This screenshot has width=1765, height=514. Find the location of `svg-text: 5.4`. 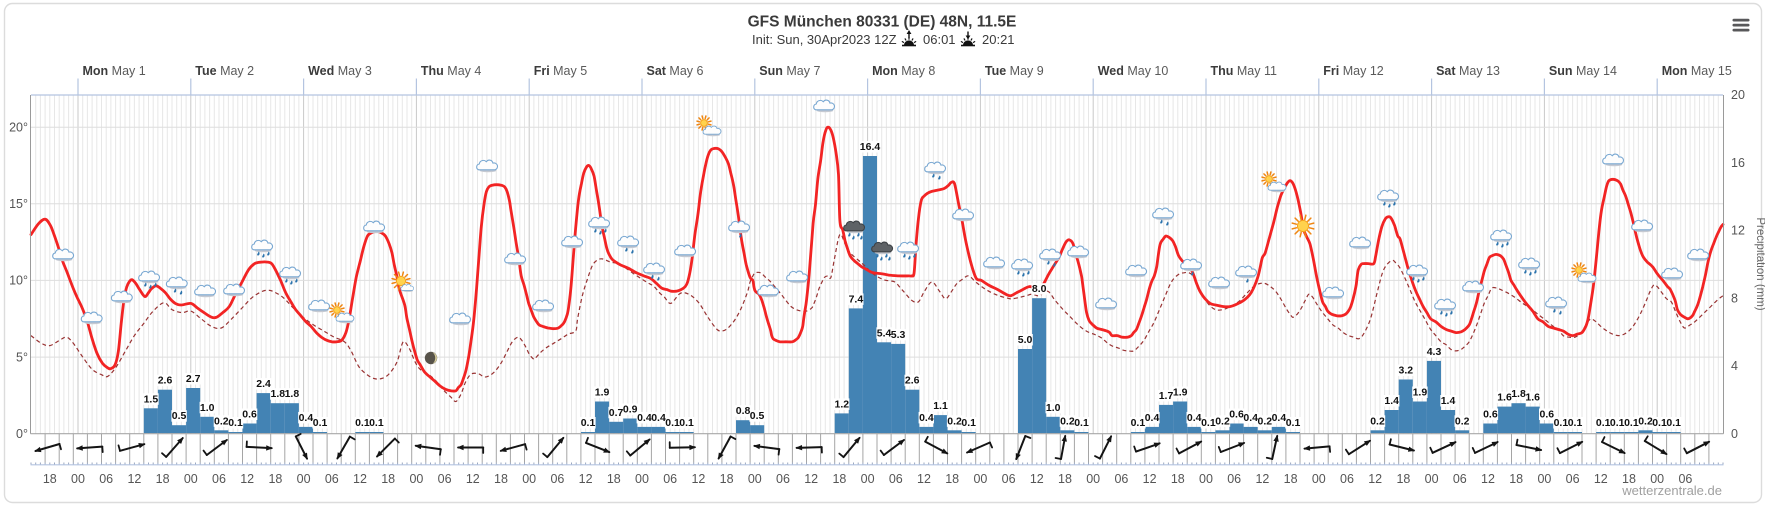

svg-text: 5.4 is located at coordinates (884, 333).